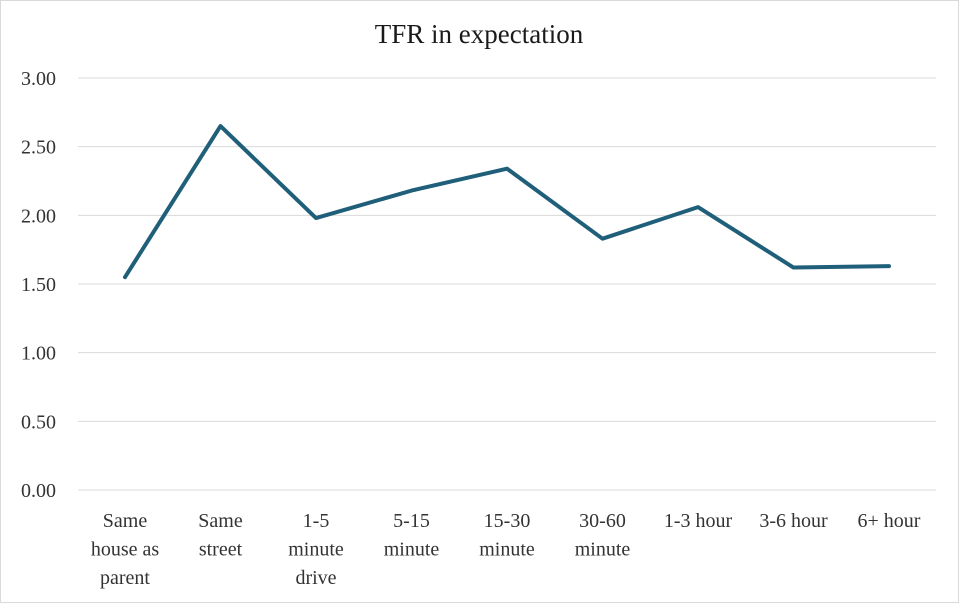 This screenshot has height=603, width=959. Describe the element at coordinates (412, 535) in the screenshot. I see `x-tick-label: 5-15 minute` at that location.